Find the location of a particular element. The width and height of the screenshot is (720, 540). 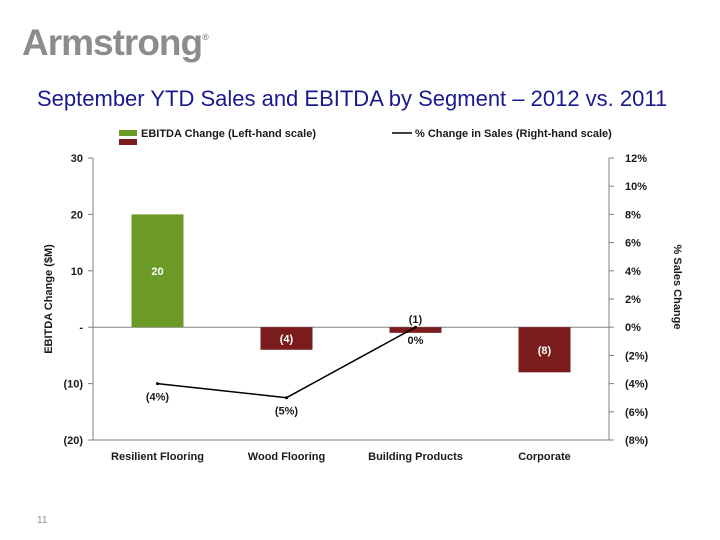

ebitda-bar-label: 20 is located at coordinates (157, 272).